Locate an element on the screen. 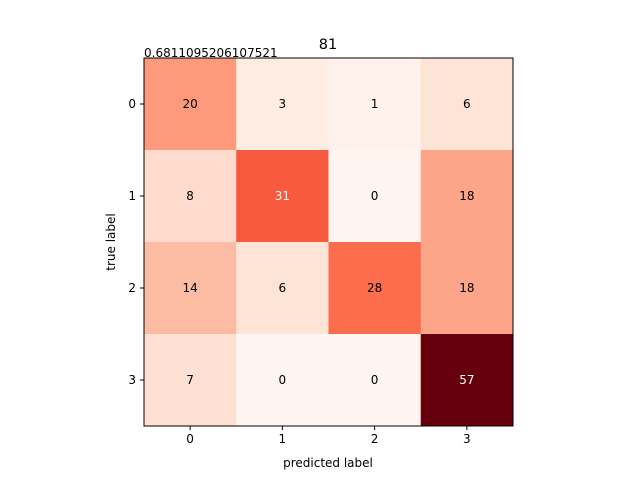 The image size is (640, 484). y-tick-label: 1 is located at coordinates (132, 196).